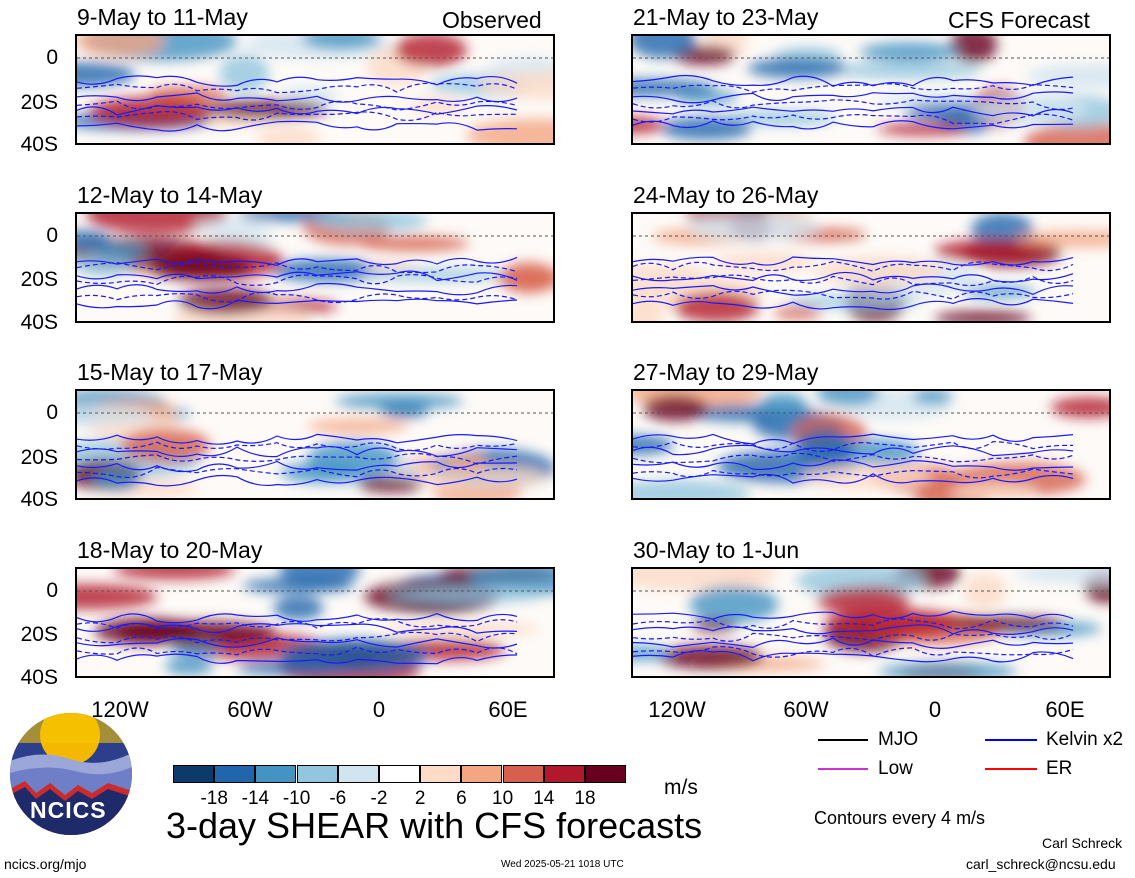 The height and width of the screenshot is (878, 1135). Describe the element at coordinates (843, 769) in the screenshot. I see `legend-line-low` at that location.